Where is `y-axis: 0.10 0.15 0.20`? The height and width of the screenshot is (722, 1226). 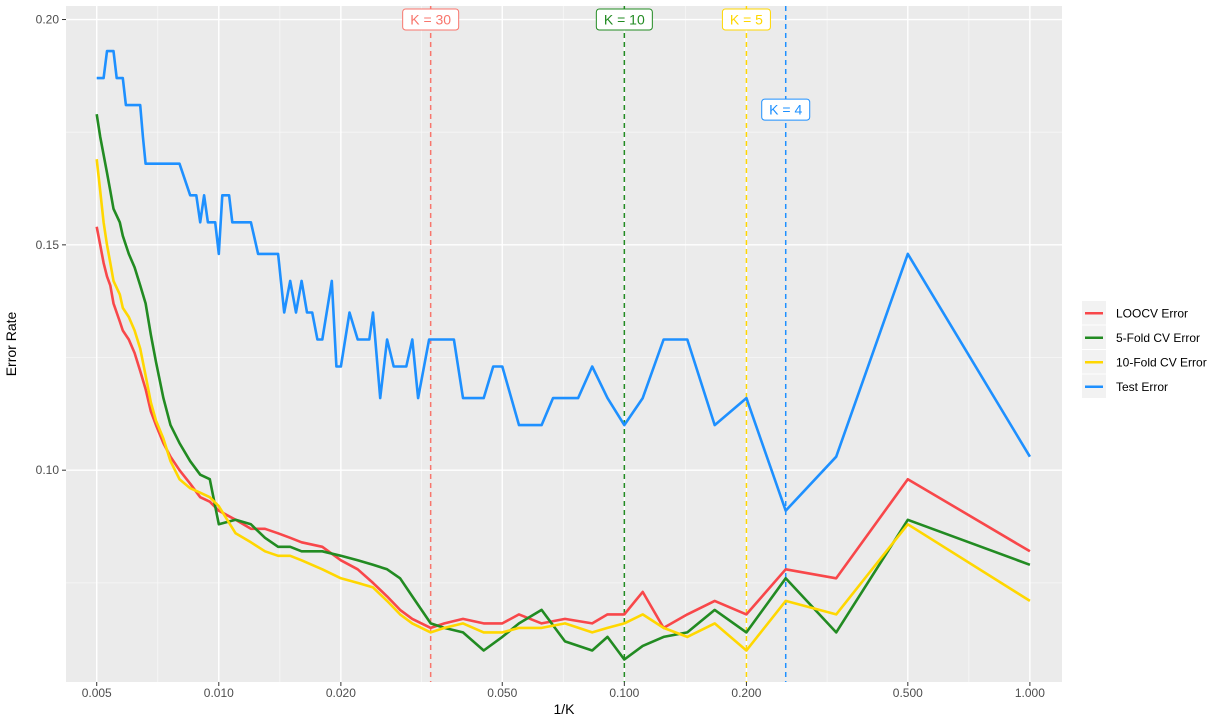
y-axis: 0.10 0.15 0.20 is located at coordinates (51, 245).